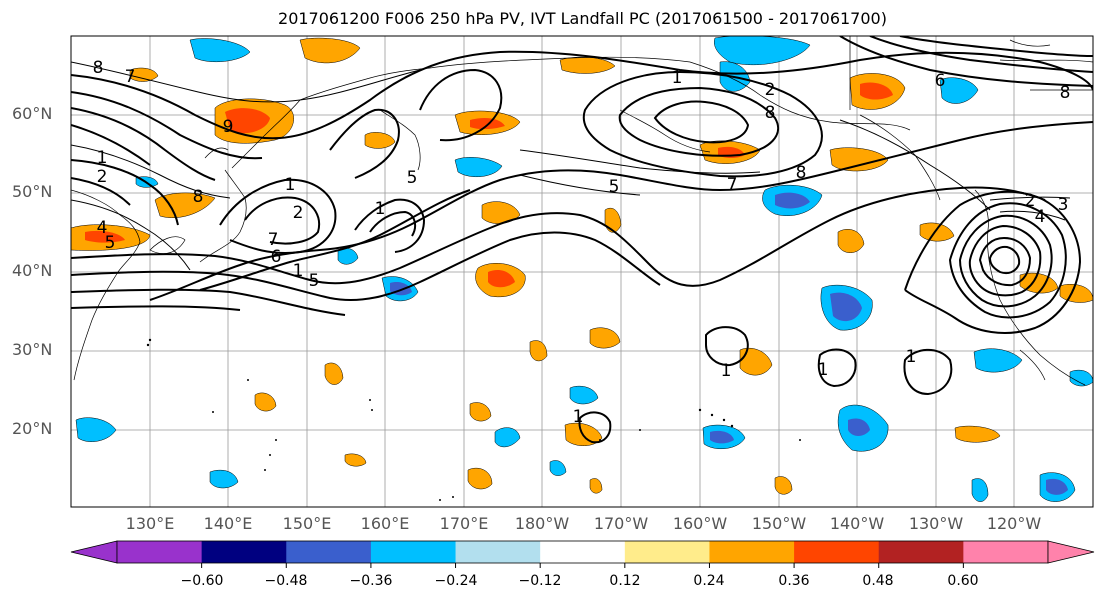 Image resolution: width=1105 pixels, height=601 pixels. I want to click on colorbar-tick-label: −0.24, so click(456, 581).